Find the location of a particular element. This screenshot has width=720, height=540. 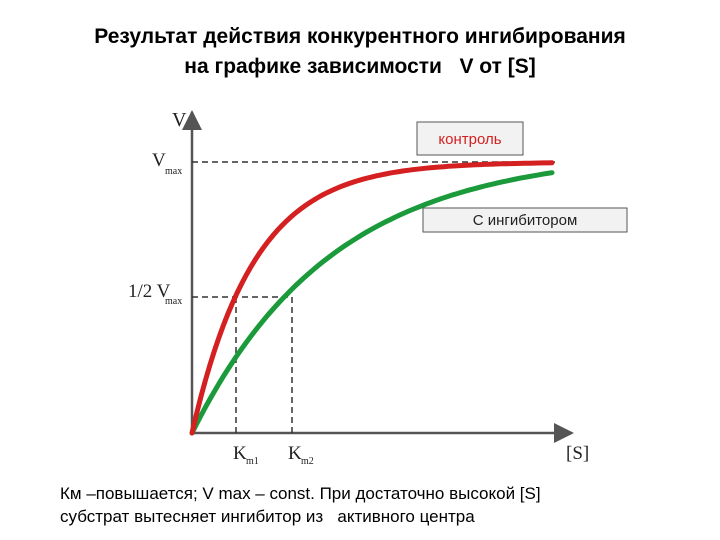

legend-control-label: контроль is located at coordinates (469, 139).